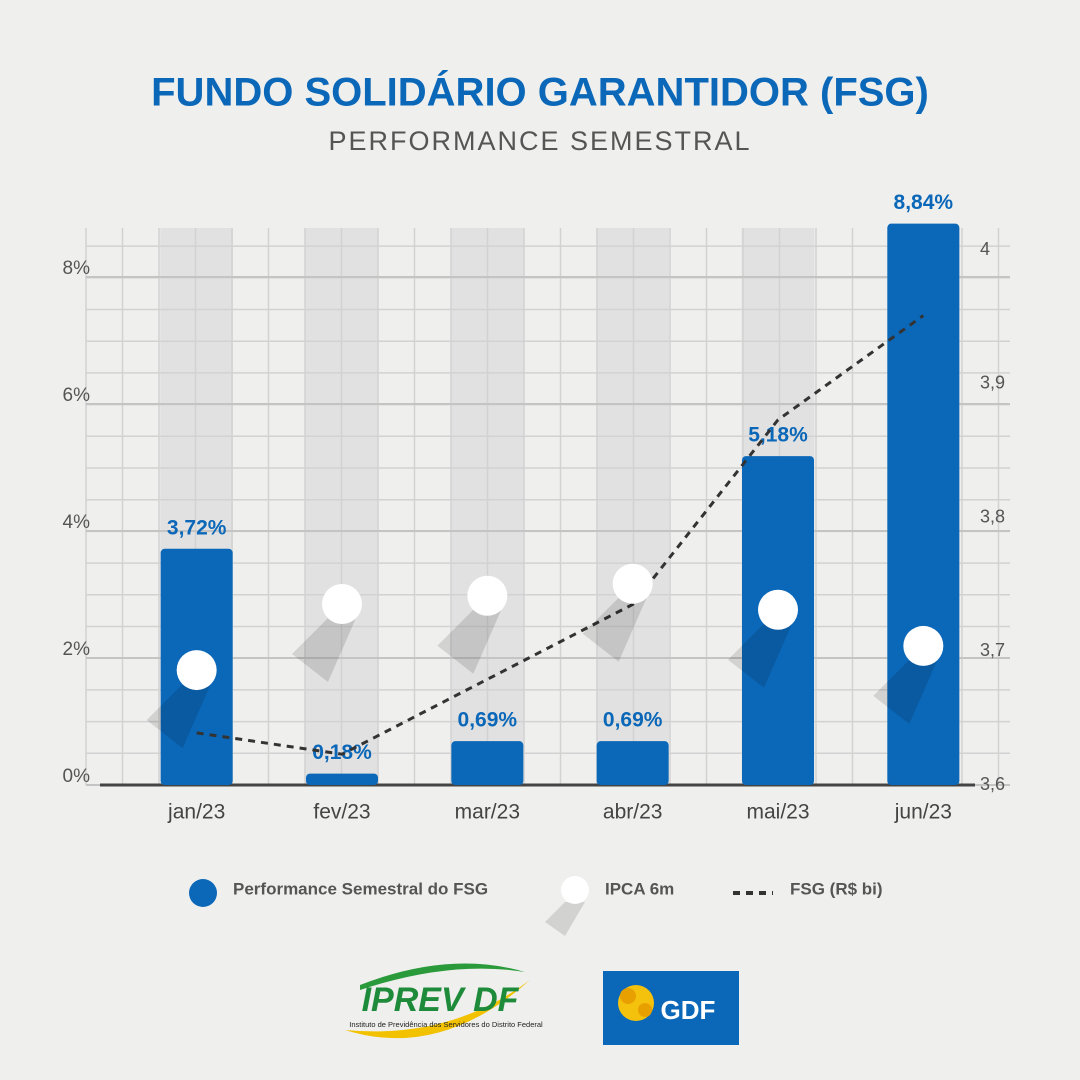  I want to click on y-tick-label: 6%, so click(77, 395).